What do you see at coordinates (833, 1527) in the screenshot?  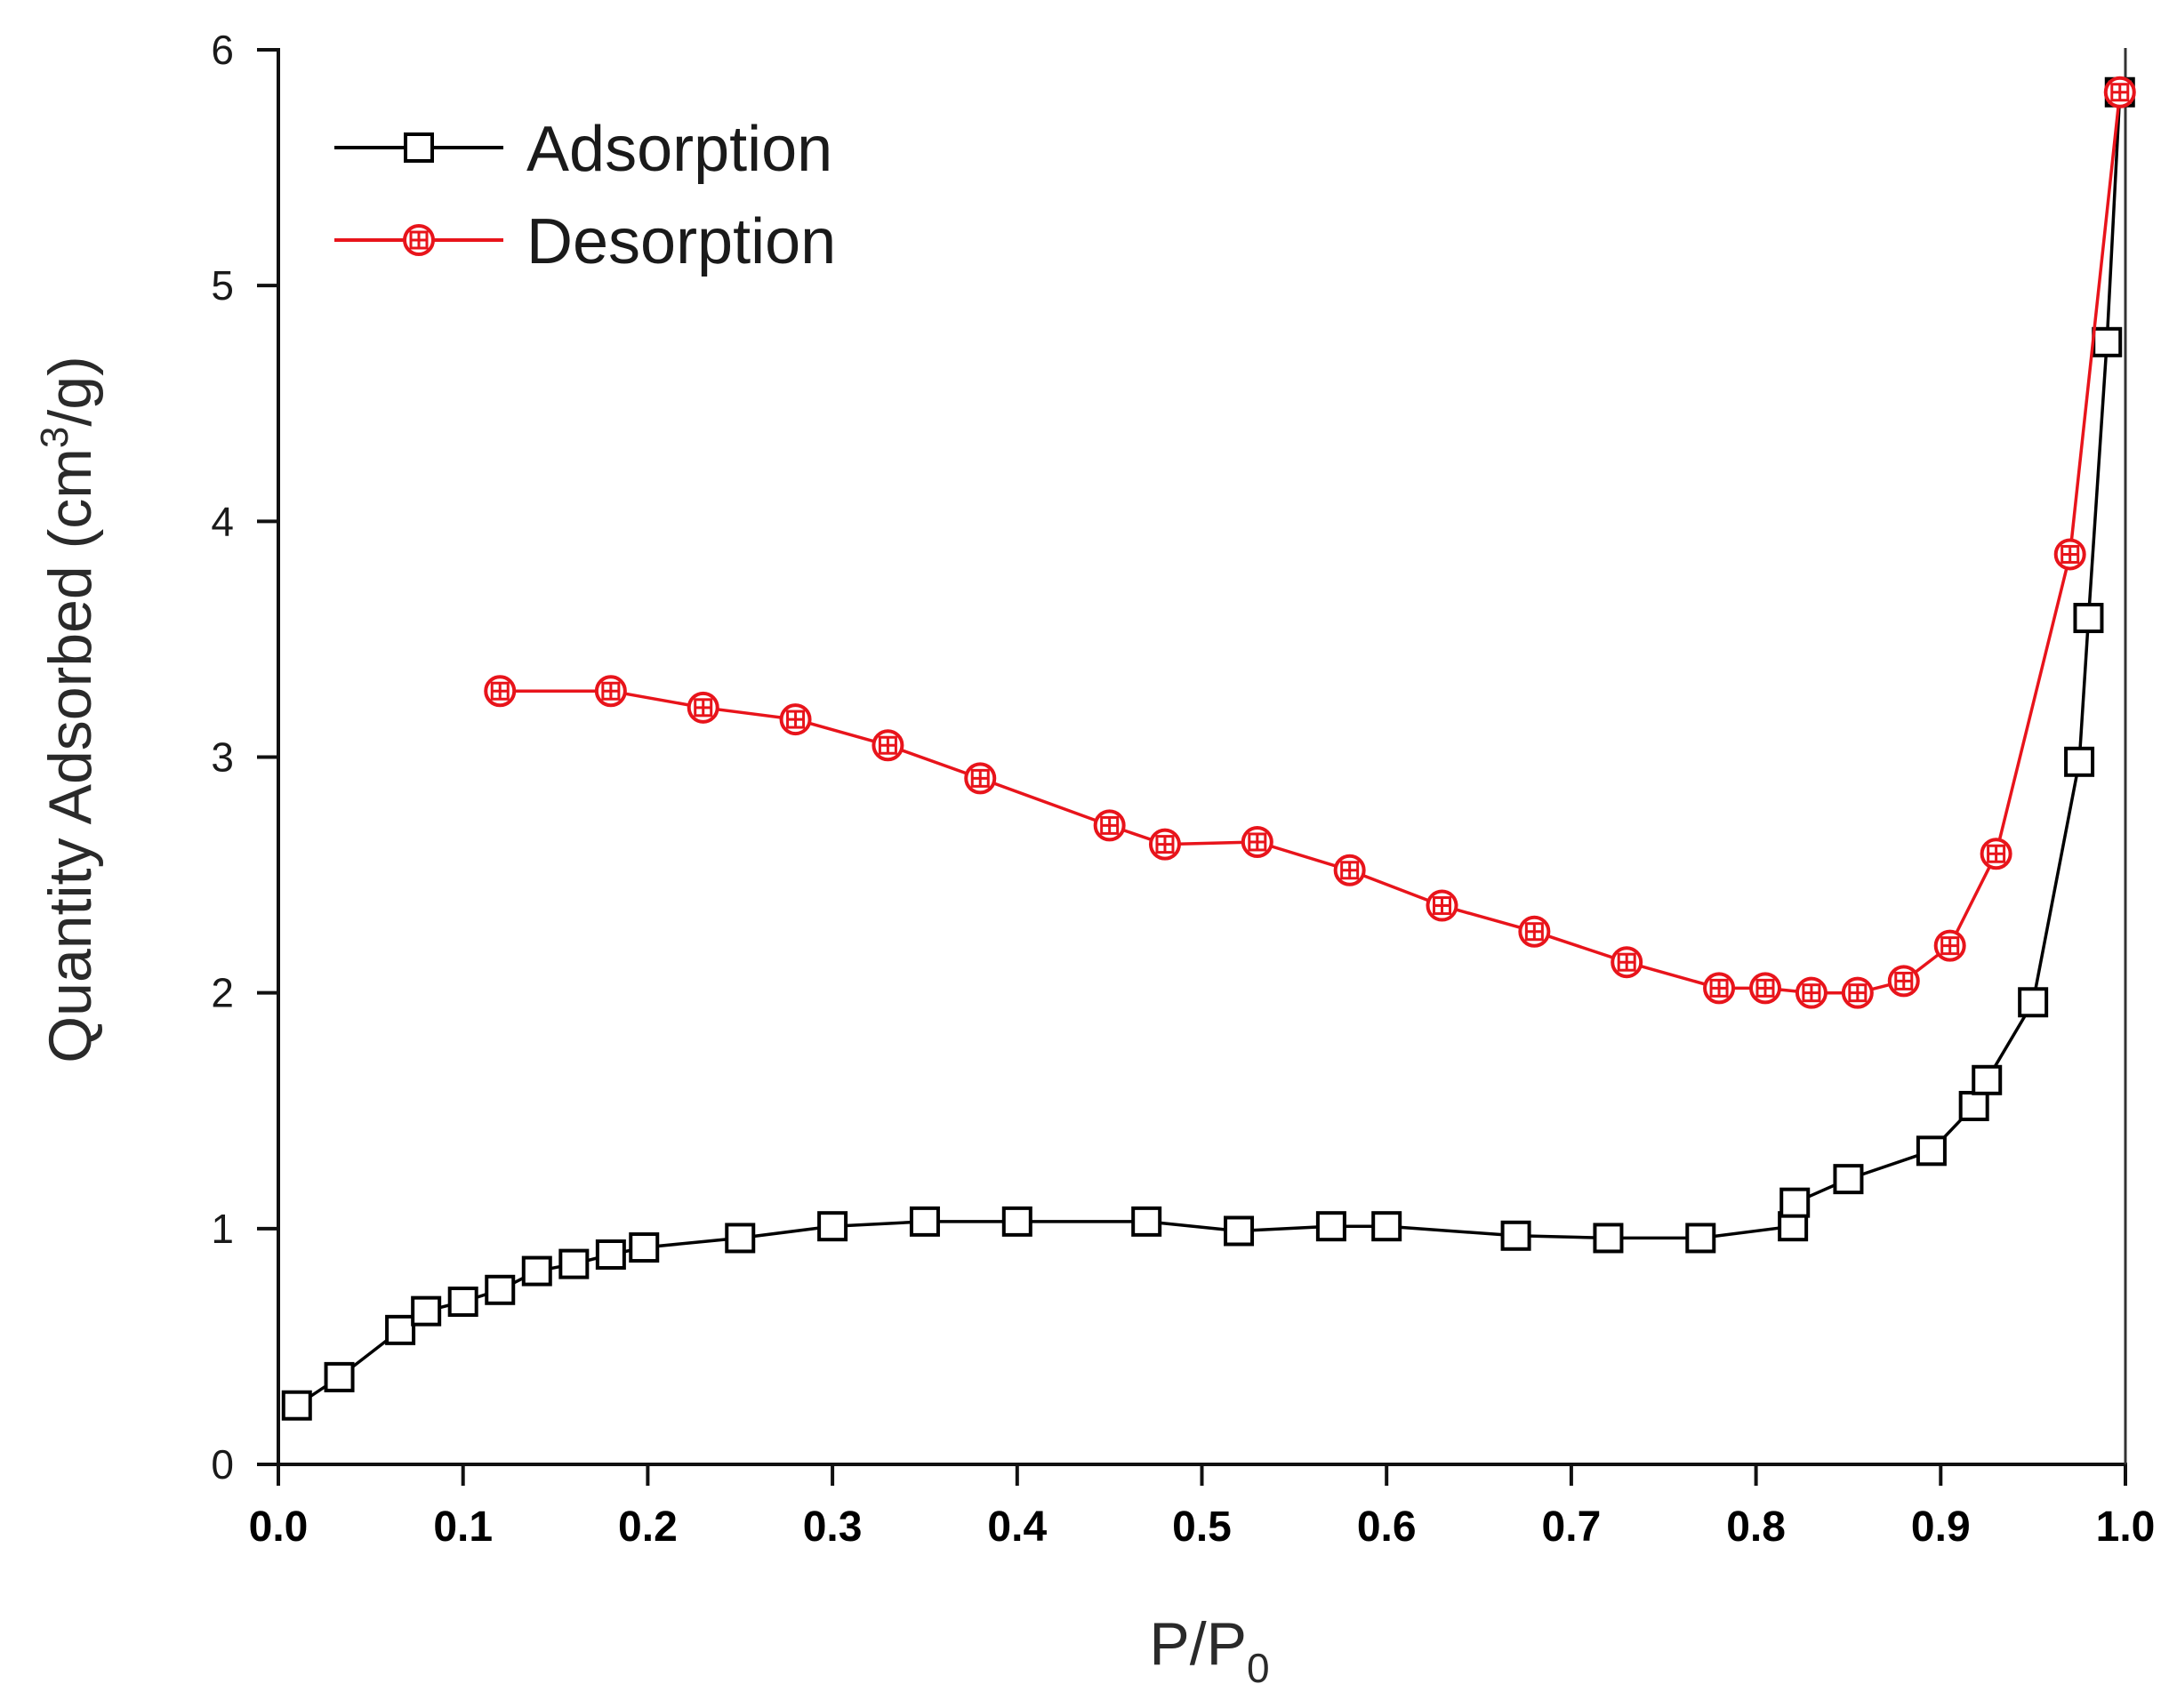 I see `x-tick-label-0.3: 0.3` at bounding box center [833, 1527].